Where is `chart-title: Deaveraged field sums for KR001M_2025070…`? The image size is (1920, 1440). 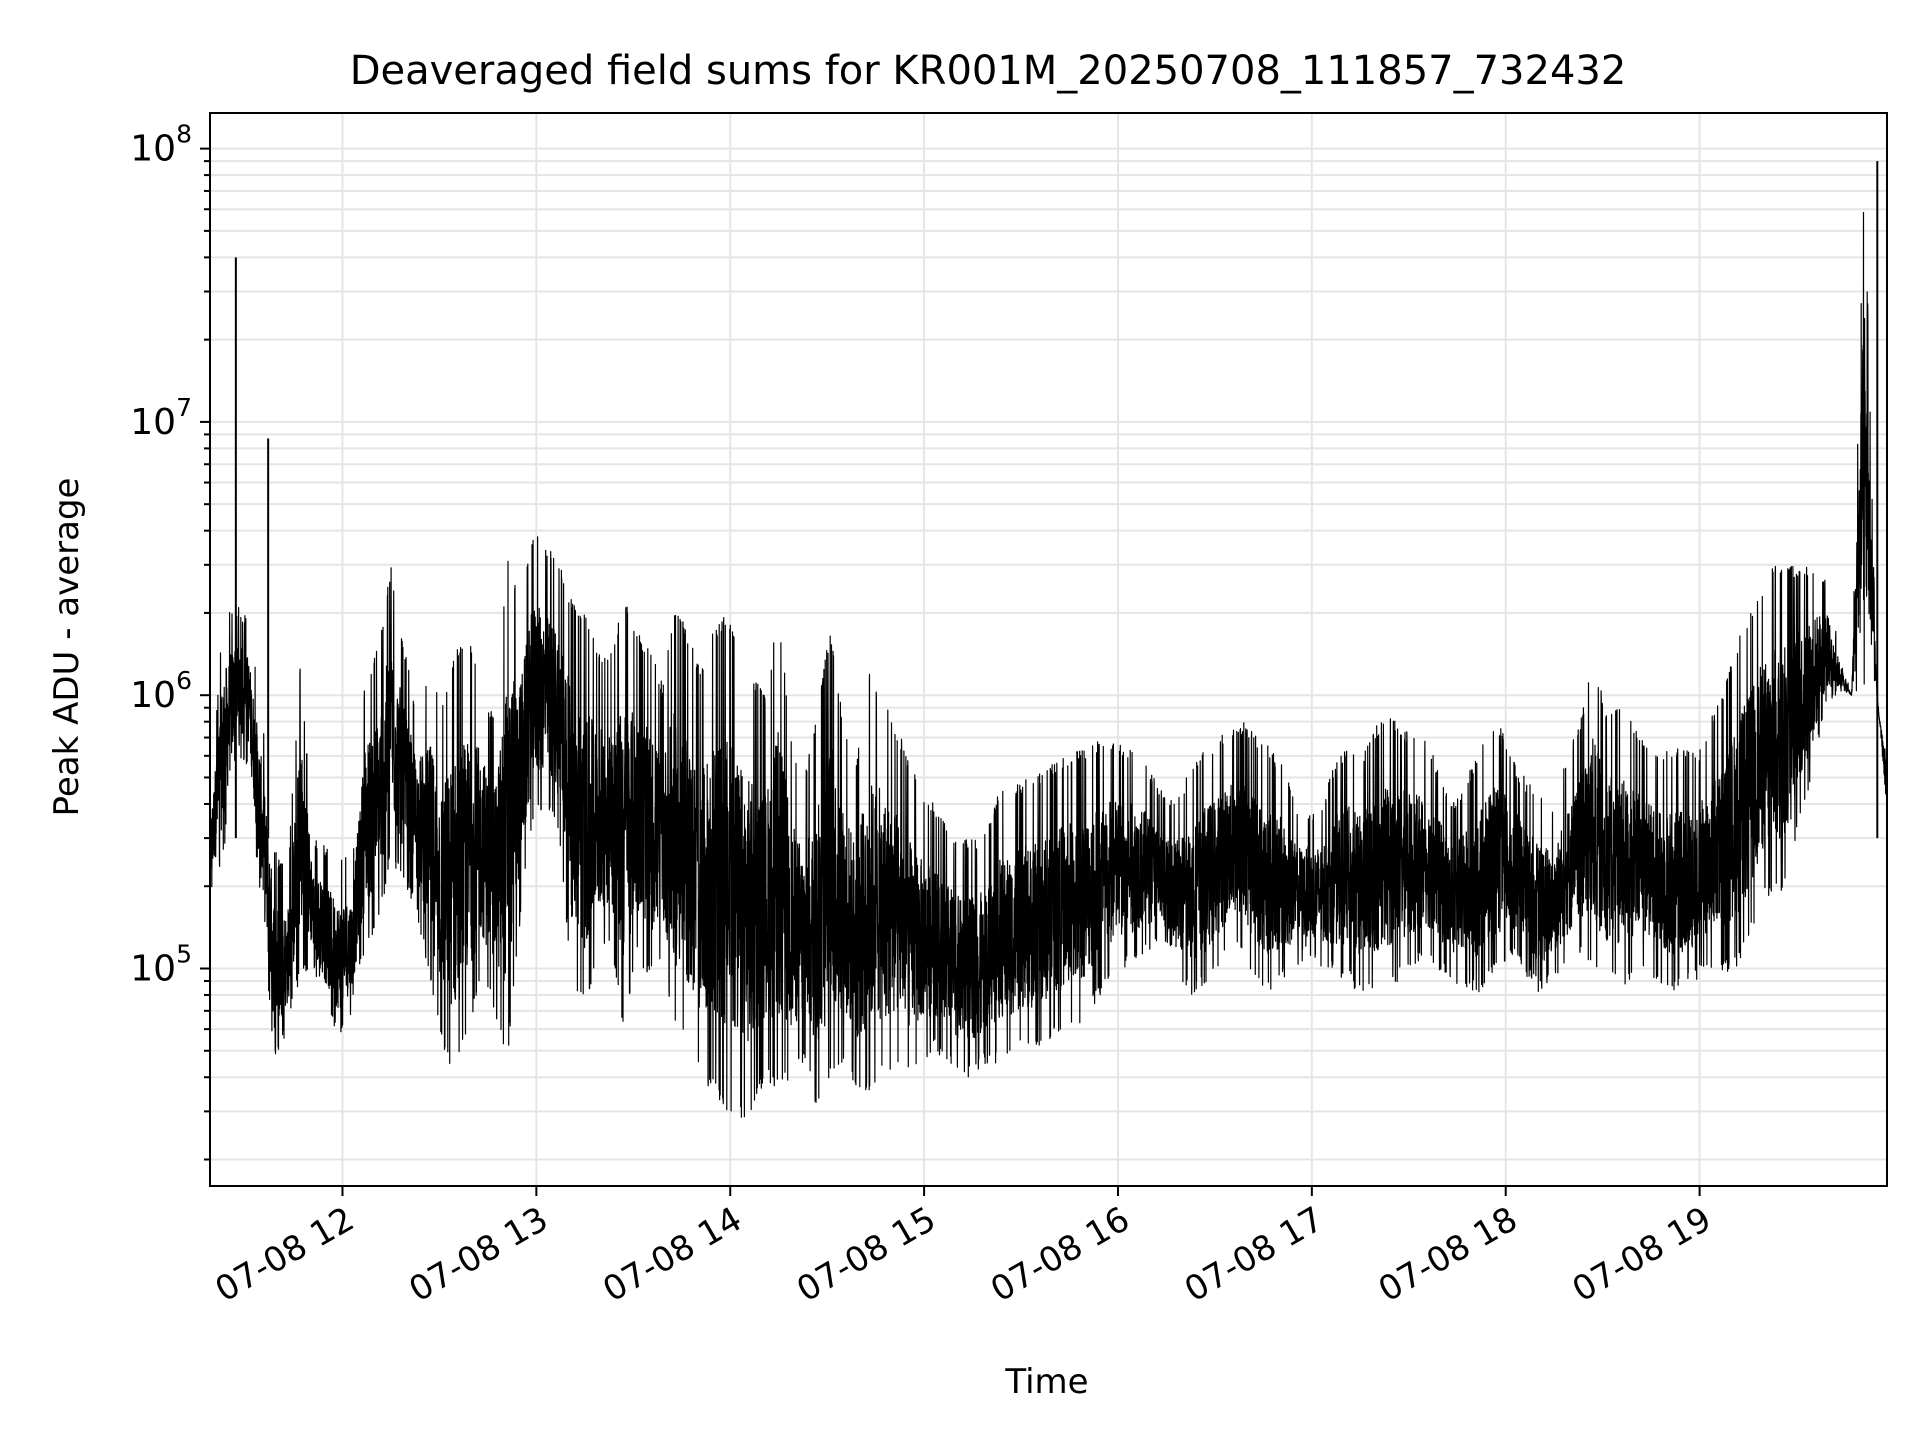 chart-title: Deaveraged field sums for KR001M_2025070… is located at coordinates (988, 71).